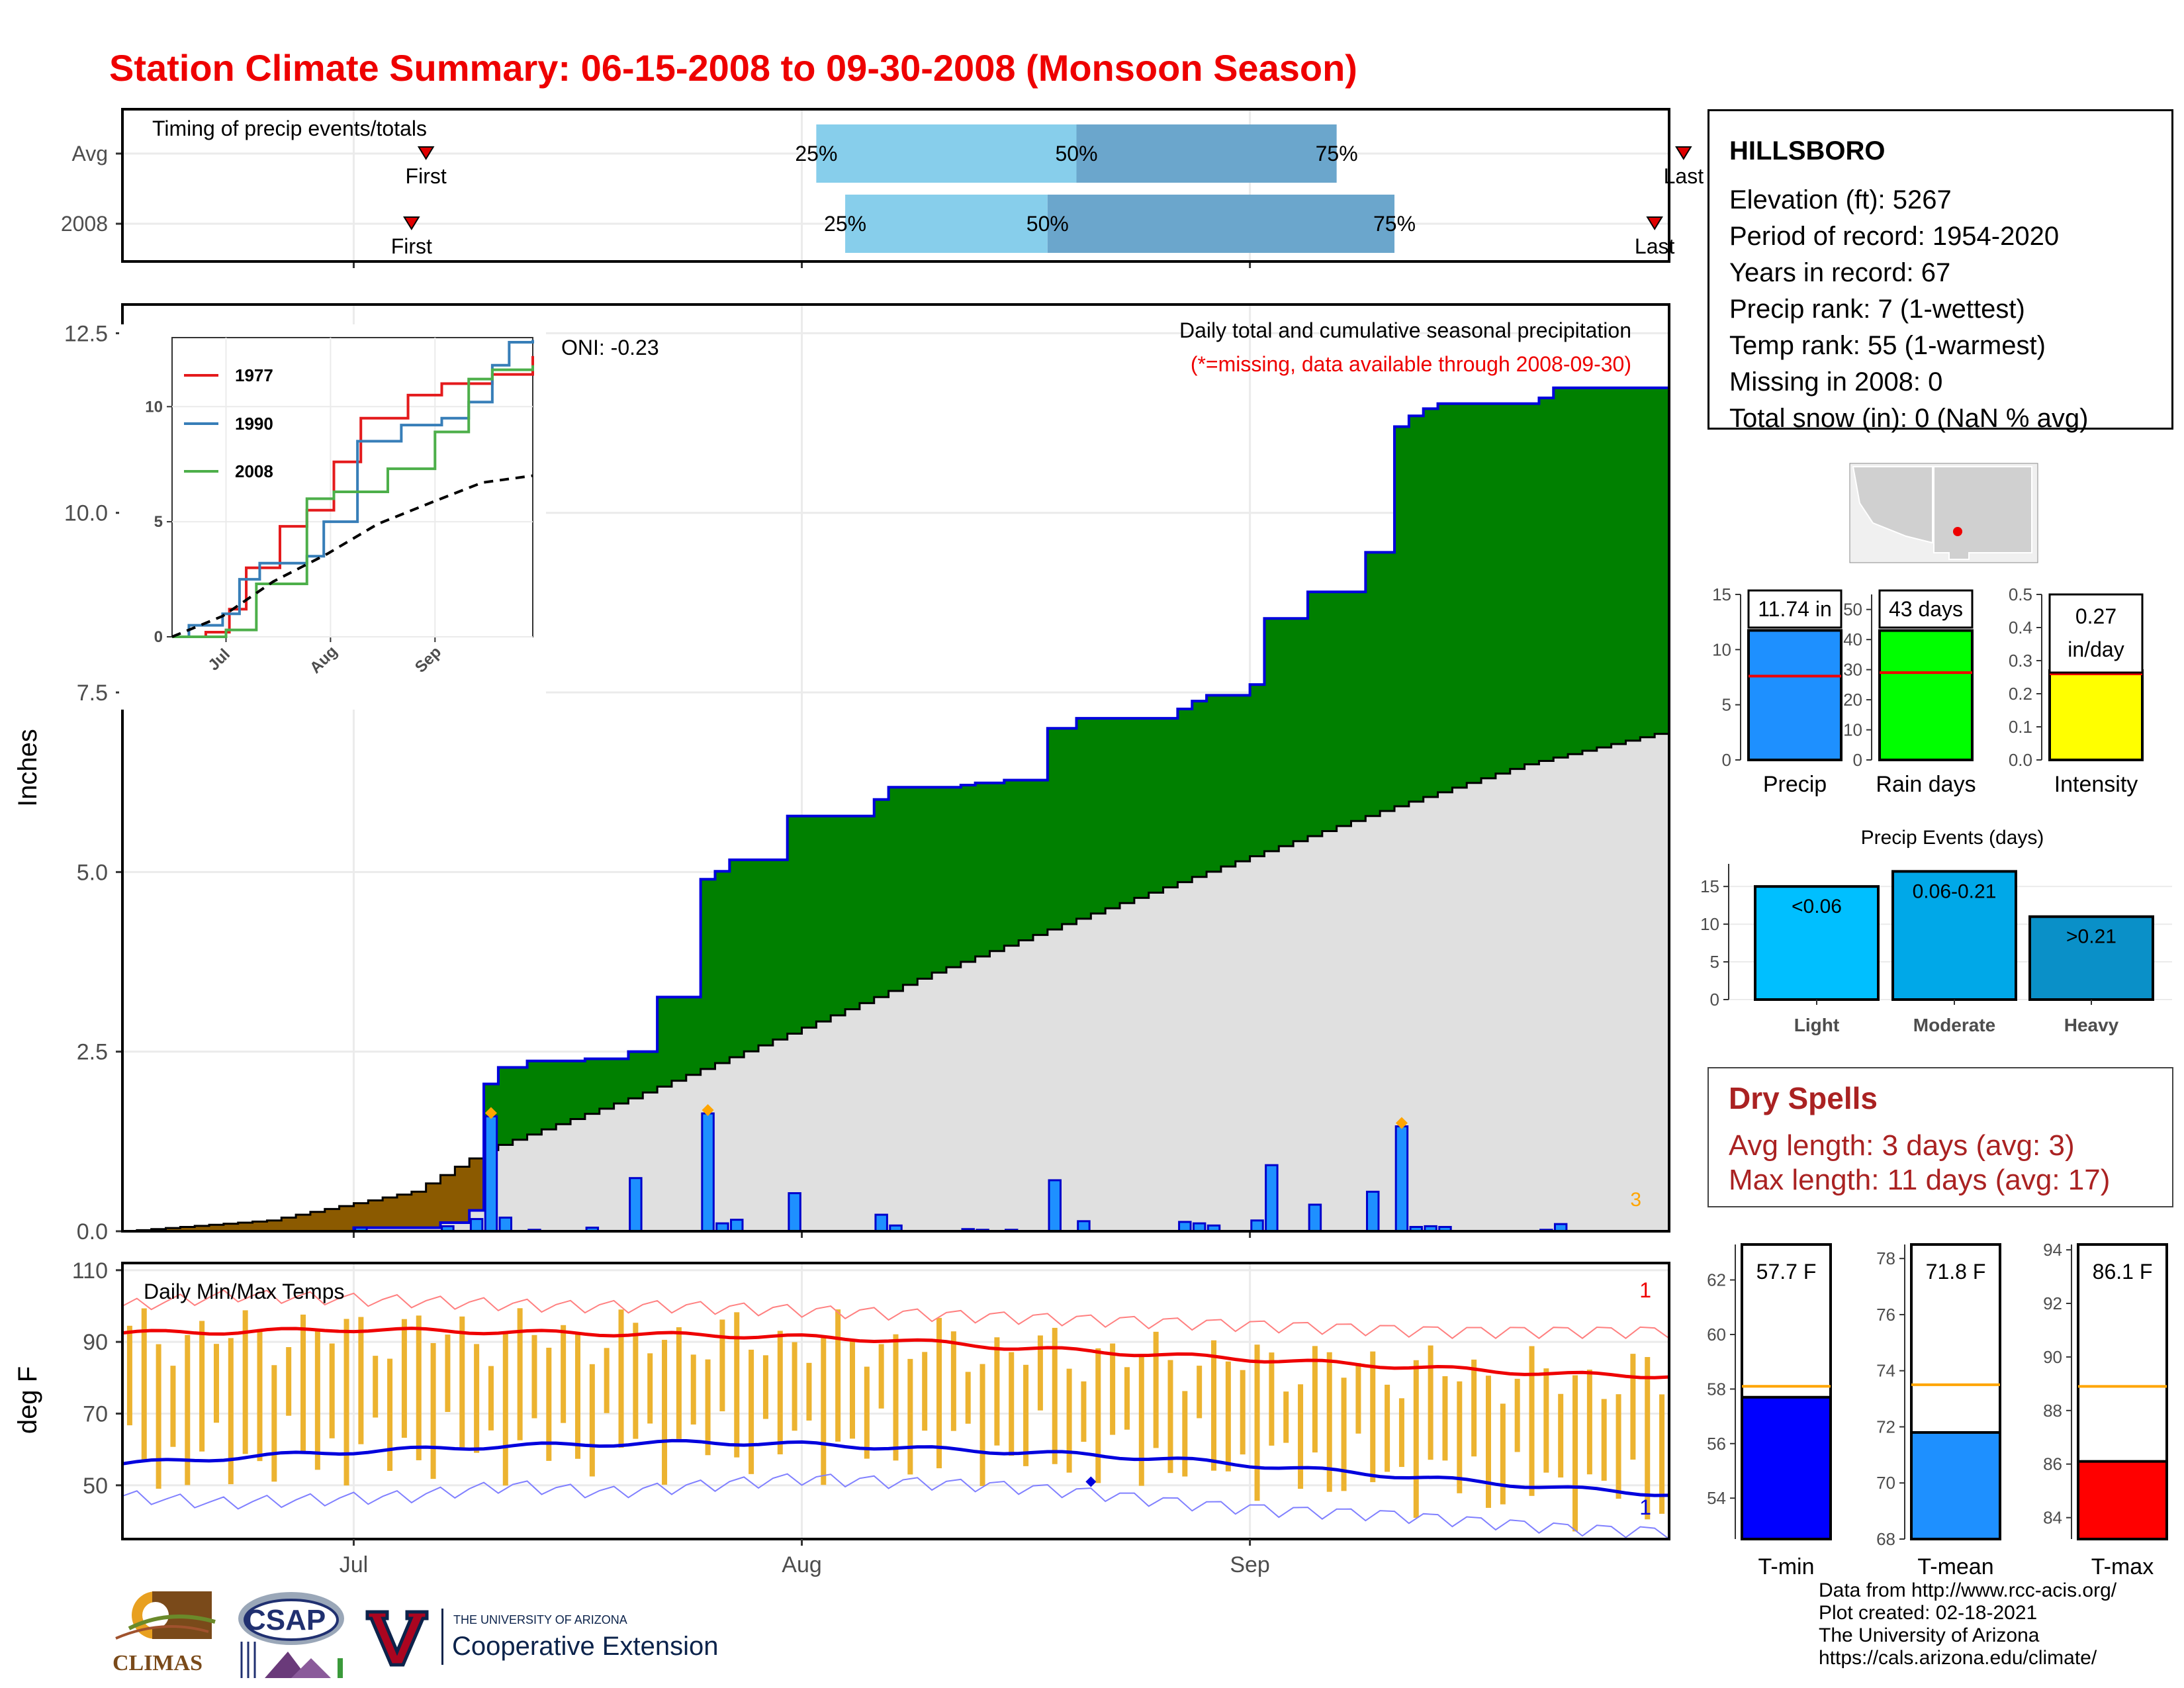  What do you see at coordinates (2020, 627) in the screenshot?
I see `mini-bar-ytick-label: 0.4` at bounding box center [2020, 627].